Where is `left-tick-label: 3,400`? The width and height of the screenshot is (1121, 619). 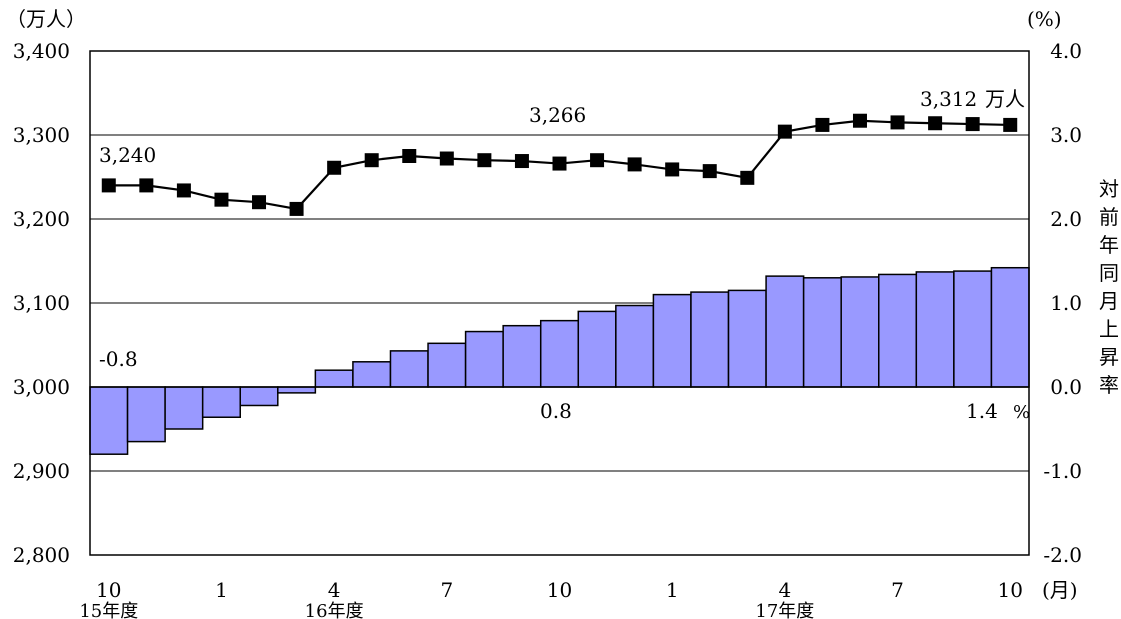 left-tick-label: 3,400 is located at coordinates (41, 51).